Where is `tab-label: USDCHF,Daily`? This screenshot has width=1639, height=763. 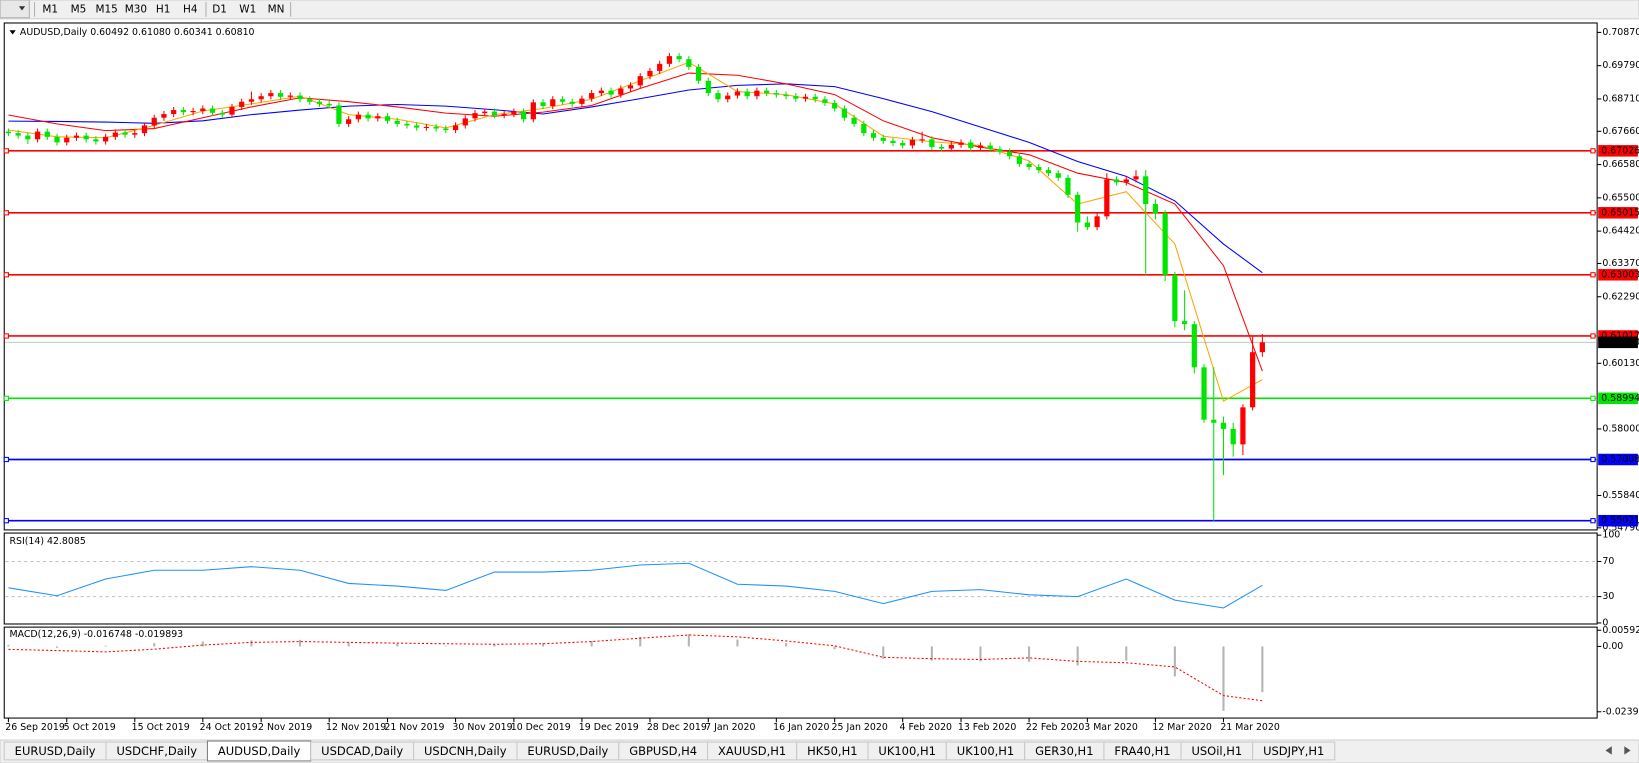
tab-label: USDCHF,Daily is located at coordinates (156, 751).